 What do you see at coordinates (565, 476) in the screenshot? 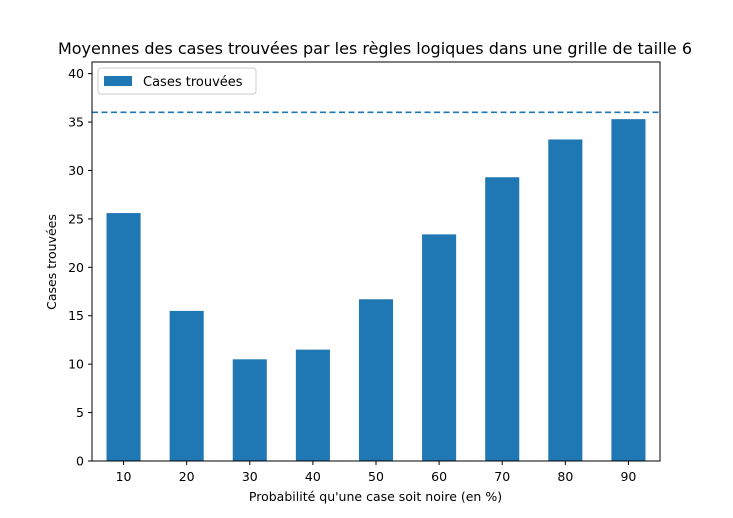
I see `x-tick-label: 80` at bounding box center [565, 476].